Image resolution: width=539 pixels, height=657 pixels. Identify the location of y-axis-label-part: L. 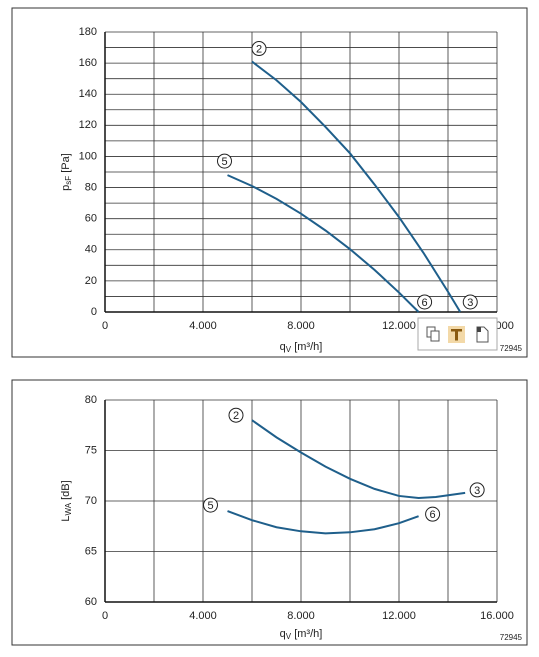
(66, 519).